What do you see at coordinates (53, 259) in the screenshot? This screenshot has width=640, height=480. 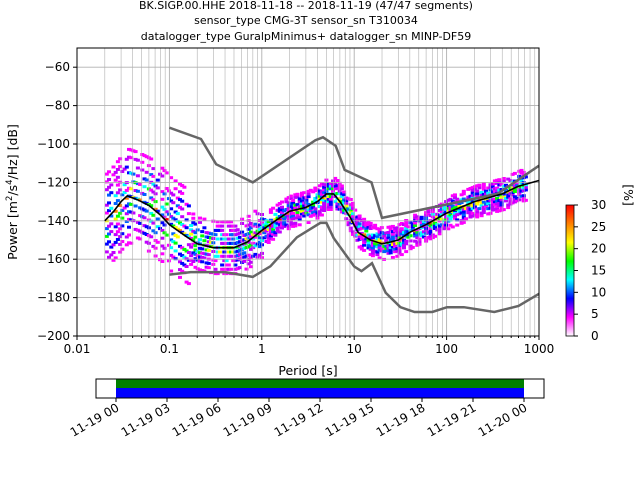 I see `y-tick-label: −160` at bounding box center [53, 259].